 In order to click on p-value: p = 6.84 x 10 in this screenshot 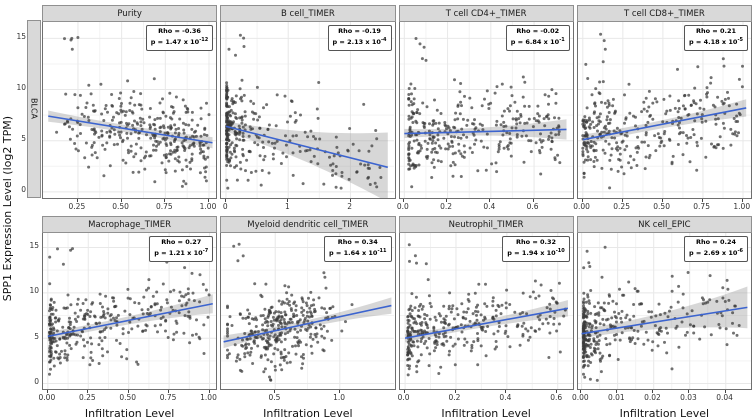, I will do `click(535, 41)`.